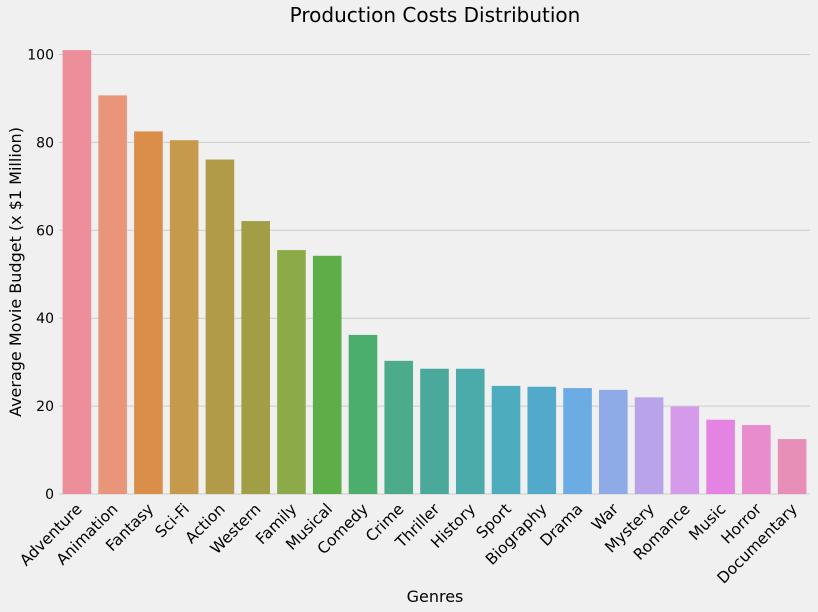 This screenshot has height=612, width=818. Describe the element at coordinates (756, 459) in the screenshot. I see `bar-horror` at that location.